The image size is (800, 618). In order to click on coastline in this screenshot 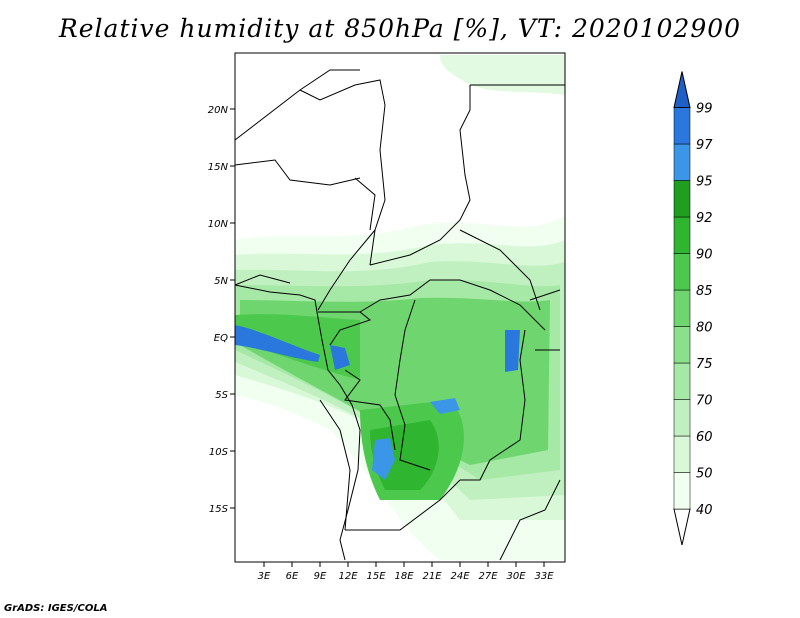, I will do `click(297, 422)`.